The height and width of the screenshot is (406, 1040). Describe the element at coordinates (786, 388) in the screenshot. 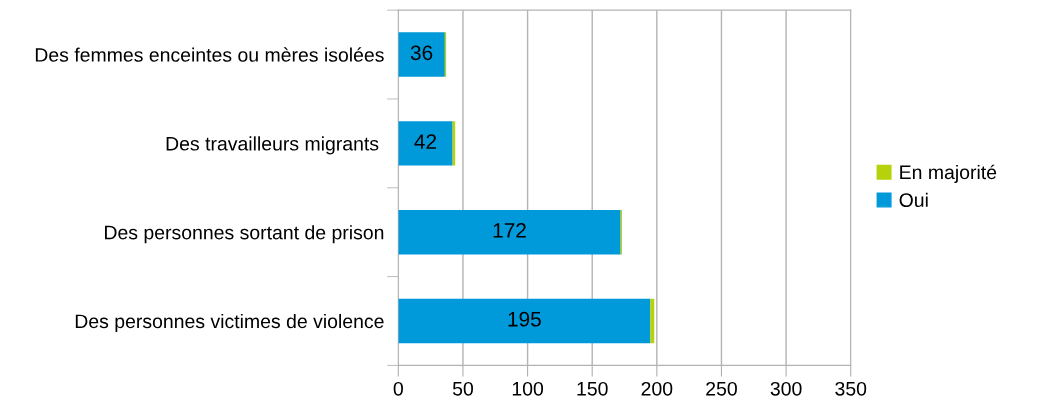

I see `x-tick-label: 300` at that location.